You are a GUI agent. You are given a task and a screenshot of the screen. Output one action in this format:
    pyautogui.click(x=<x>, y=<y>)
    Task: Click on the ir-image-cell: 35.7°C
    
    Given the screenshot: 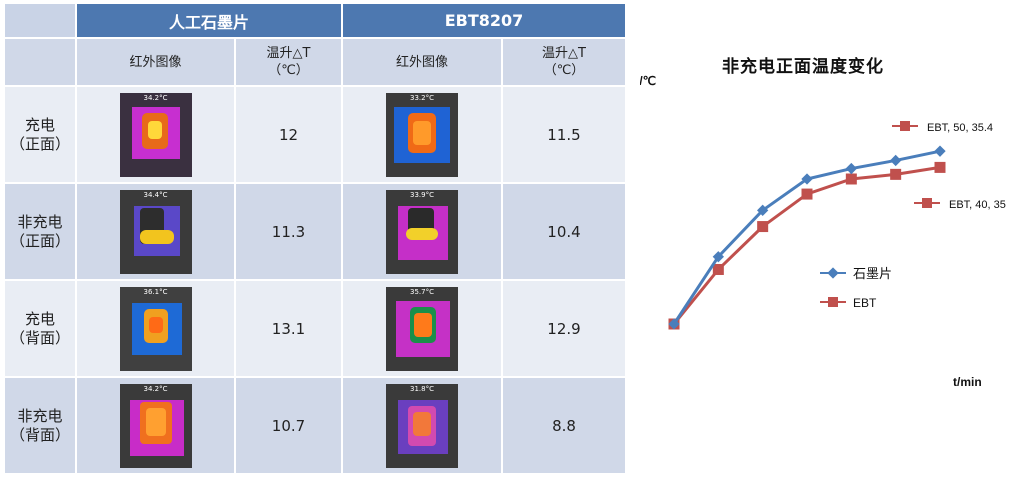 What is the action you would take?
    pyautogui.click(x=422, y=328)
    